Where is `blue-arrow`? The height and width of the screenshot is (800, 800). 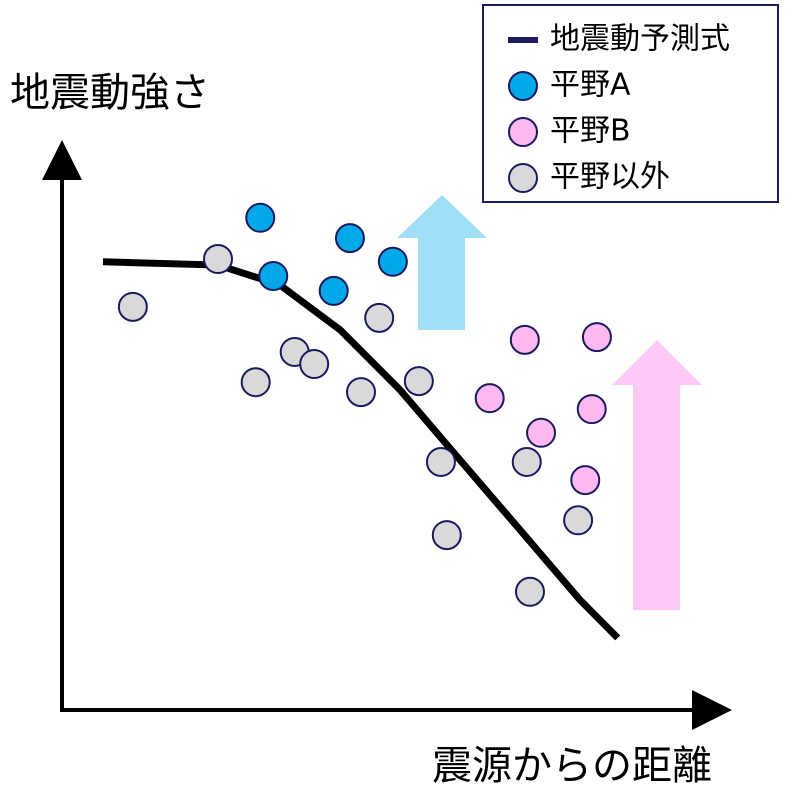
blue-arrow is located at coordinates (442, 262).